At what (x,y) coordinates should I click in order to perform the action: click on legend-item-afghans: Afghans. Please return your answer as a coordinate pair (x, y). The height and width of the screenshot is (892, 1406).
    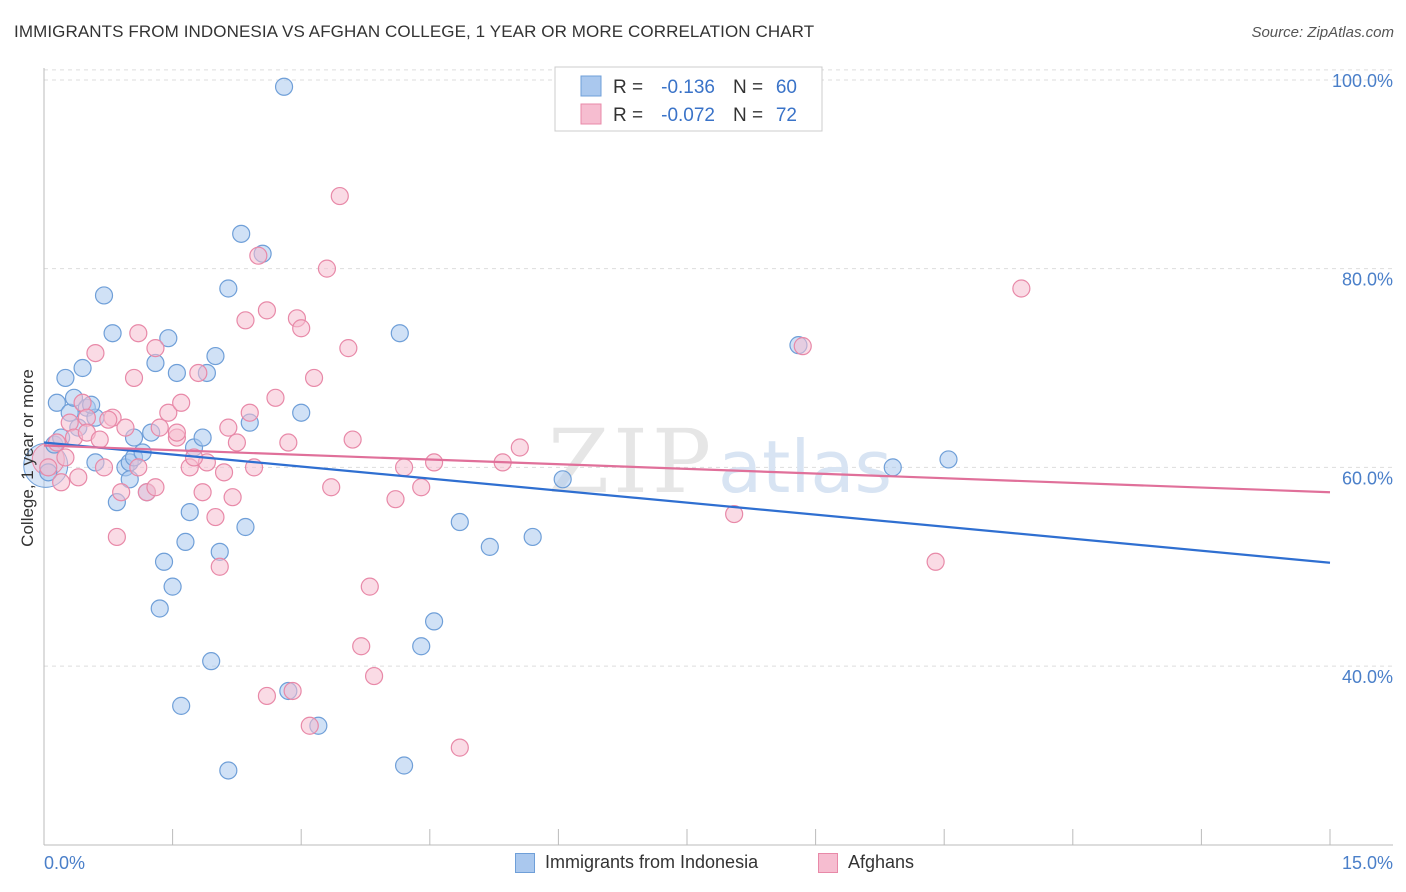
    Looking at the image, I should click on (866, 862).